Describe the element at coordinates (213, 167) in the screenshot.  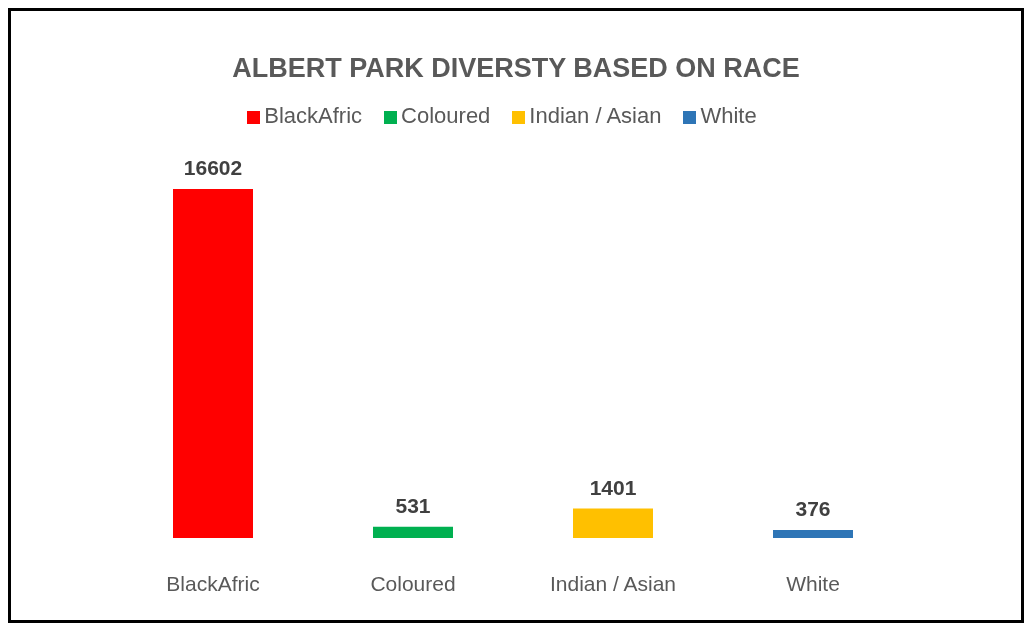
I see `data-label: 16602` at that location.